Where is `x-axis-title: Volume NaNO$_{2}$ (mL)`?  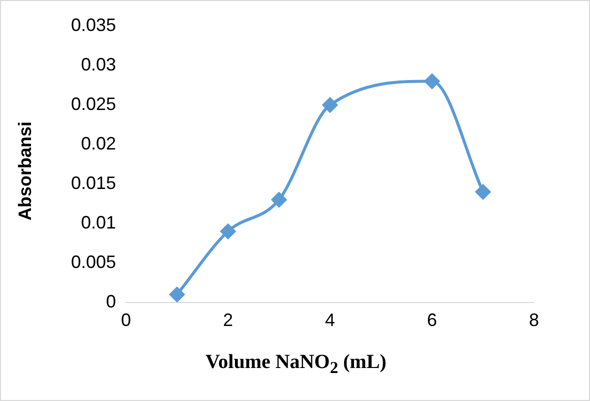 x-axis-title: Volume NaNO$_{2}$ (mL) is located at coordinates (296, 364).